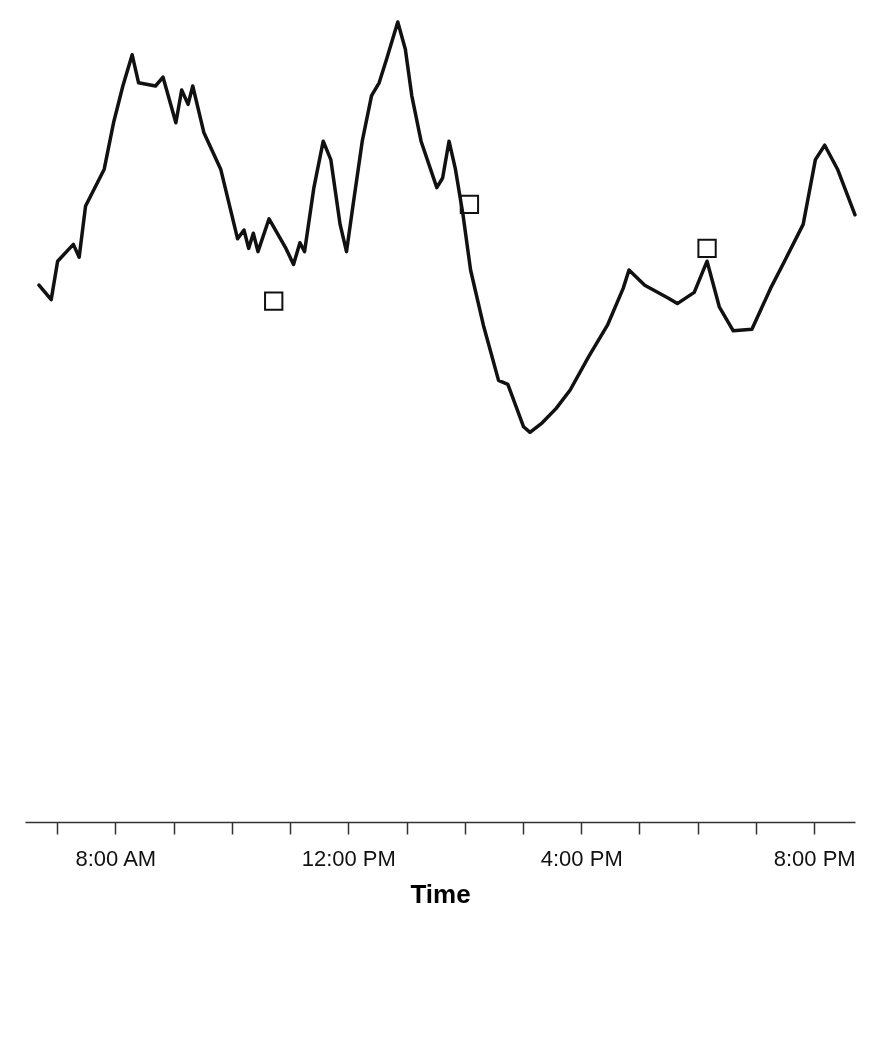 Image resolution: width=891 pixels, height=1051 pixels. Describe the element at coordinates (814, 858) in the screenshot. I see `x-tick-label: 8:00 PM` at that location.